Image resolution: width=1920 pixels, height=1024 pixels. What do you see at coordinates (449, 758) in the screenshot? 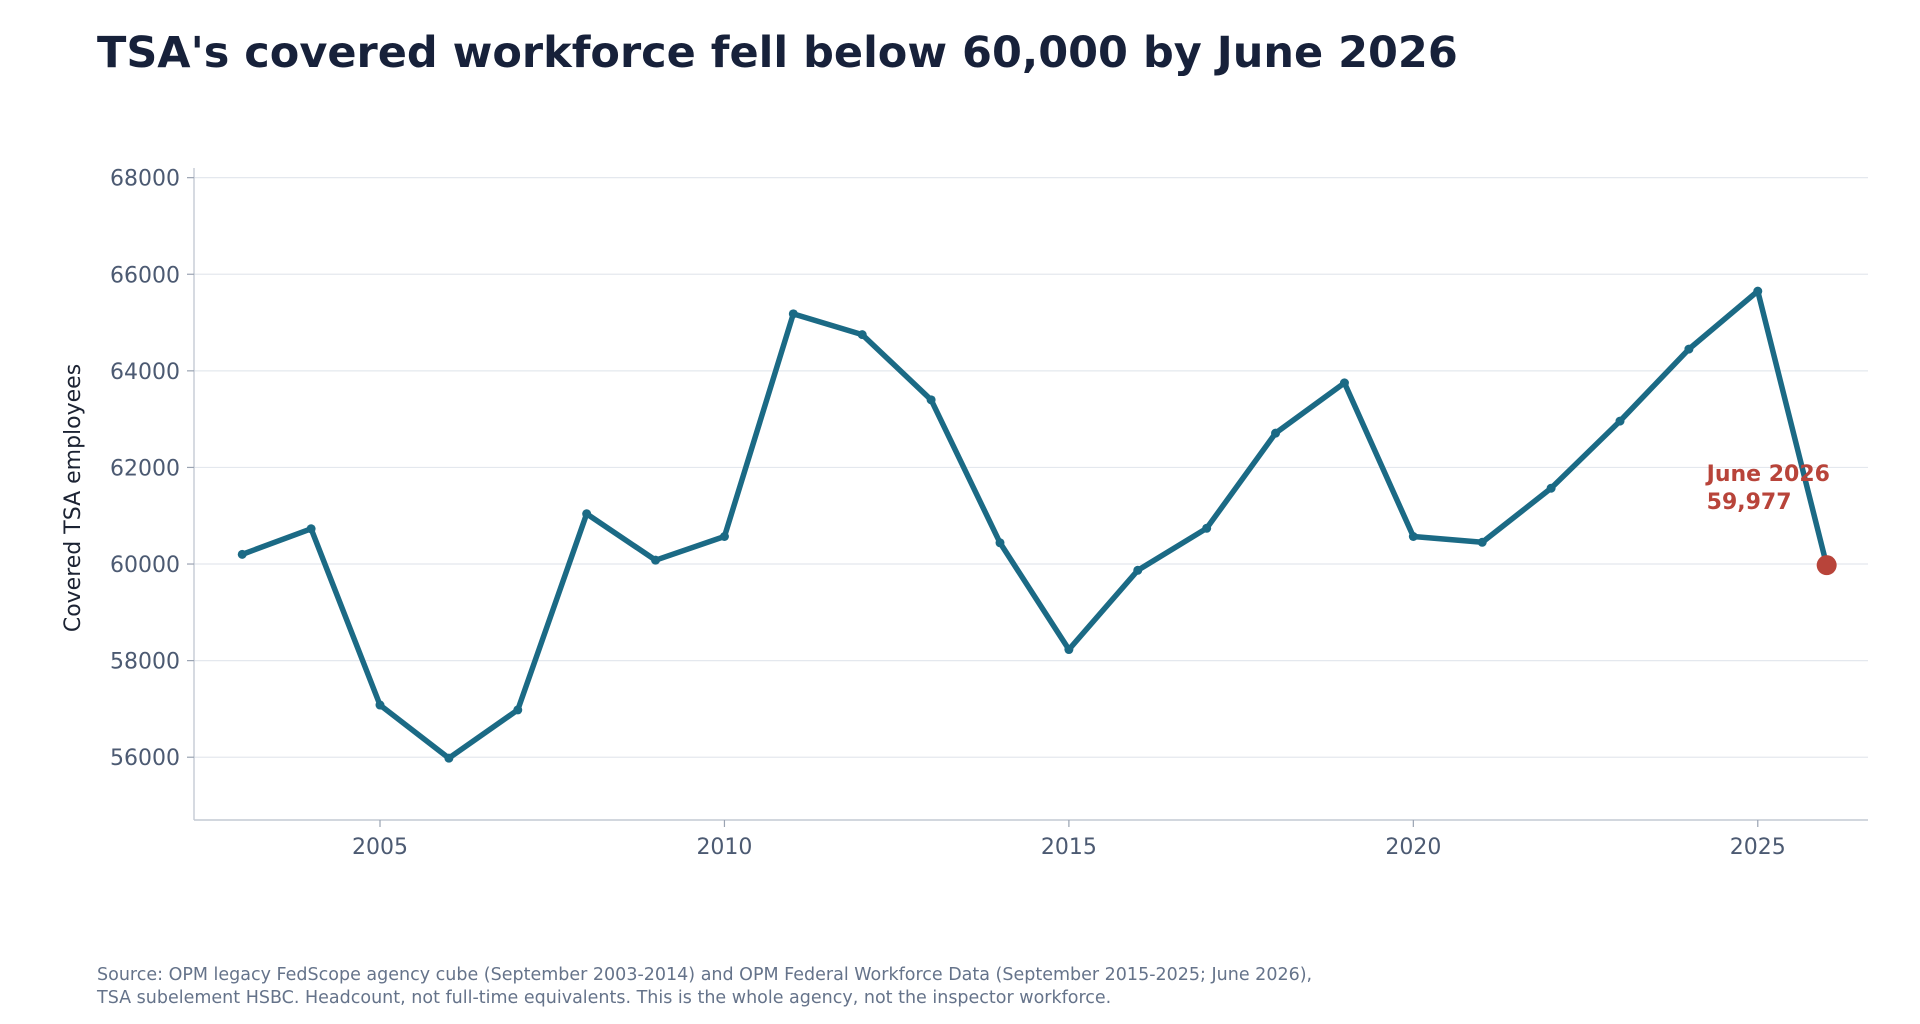
I see `data-point-2006` at bounding box center [449, 758].